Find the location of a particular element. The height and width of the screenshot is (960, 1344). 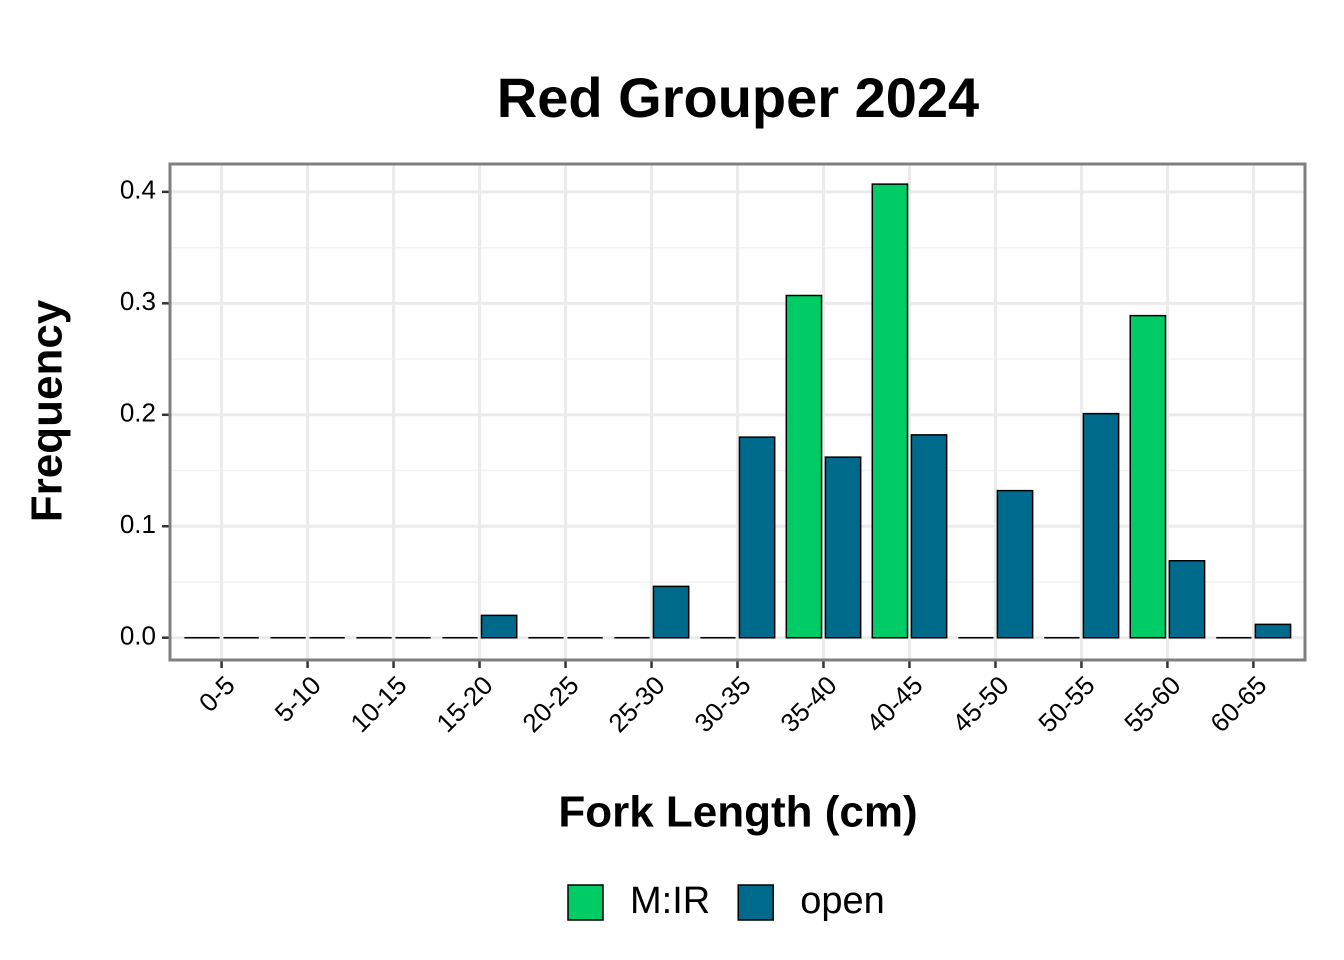

legend-label: M:IR is located at coordinates (670, 901).